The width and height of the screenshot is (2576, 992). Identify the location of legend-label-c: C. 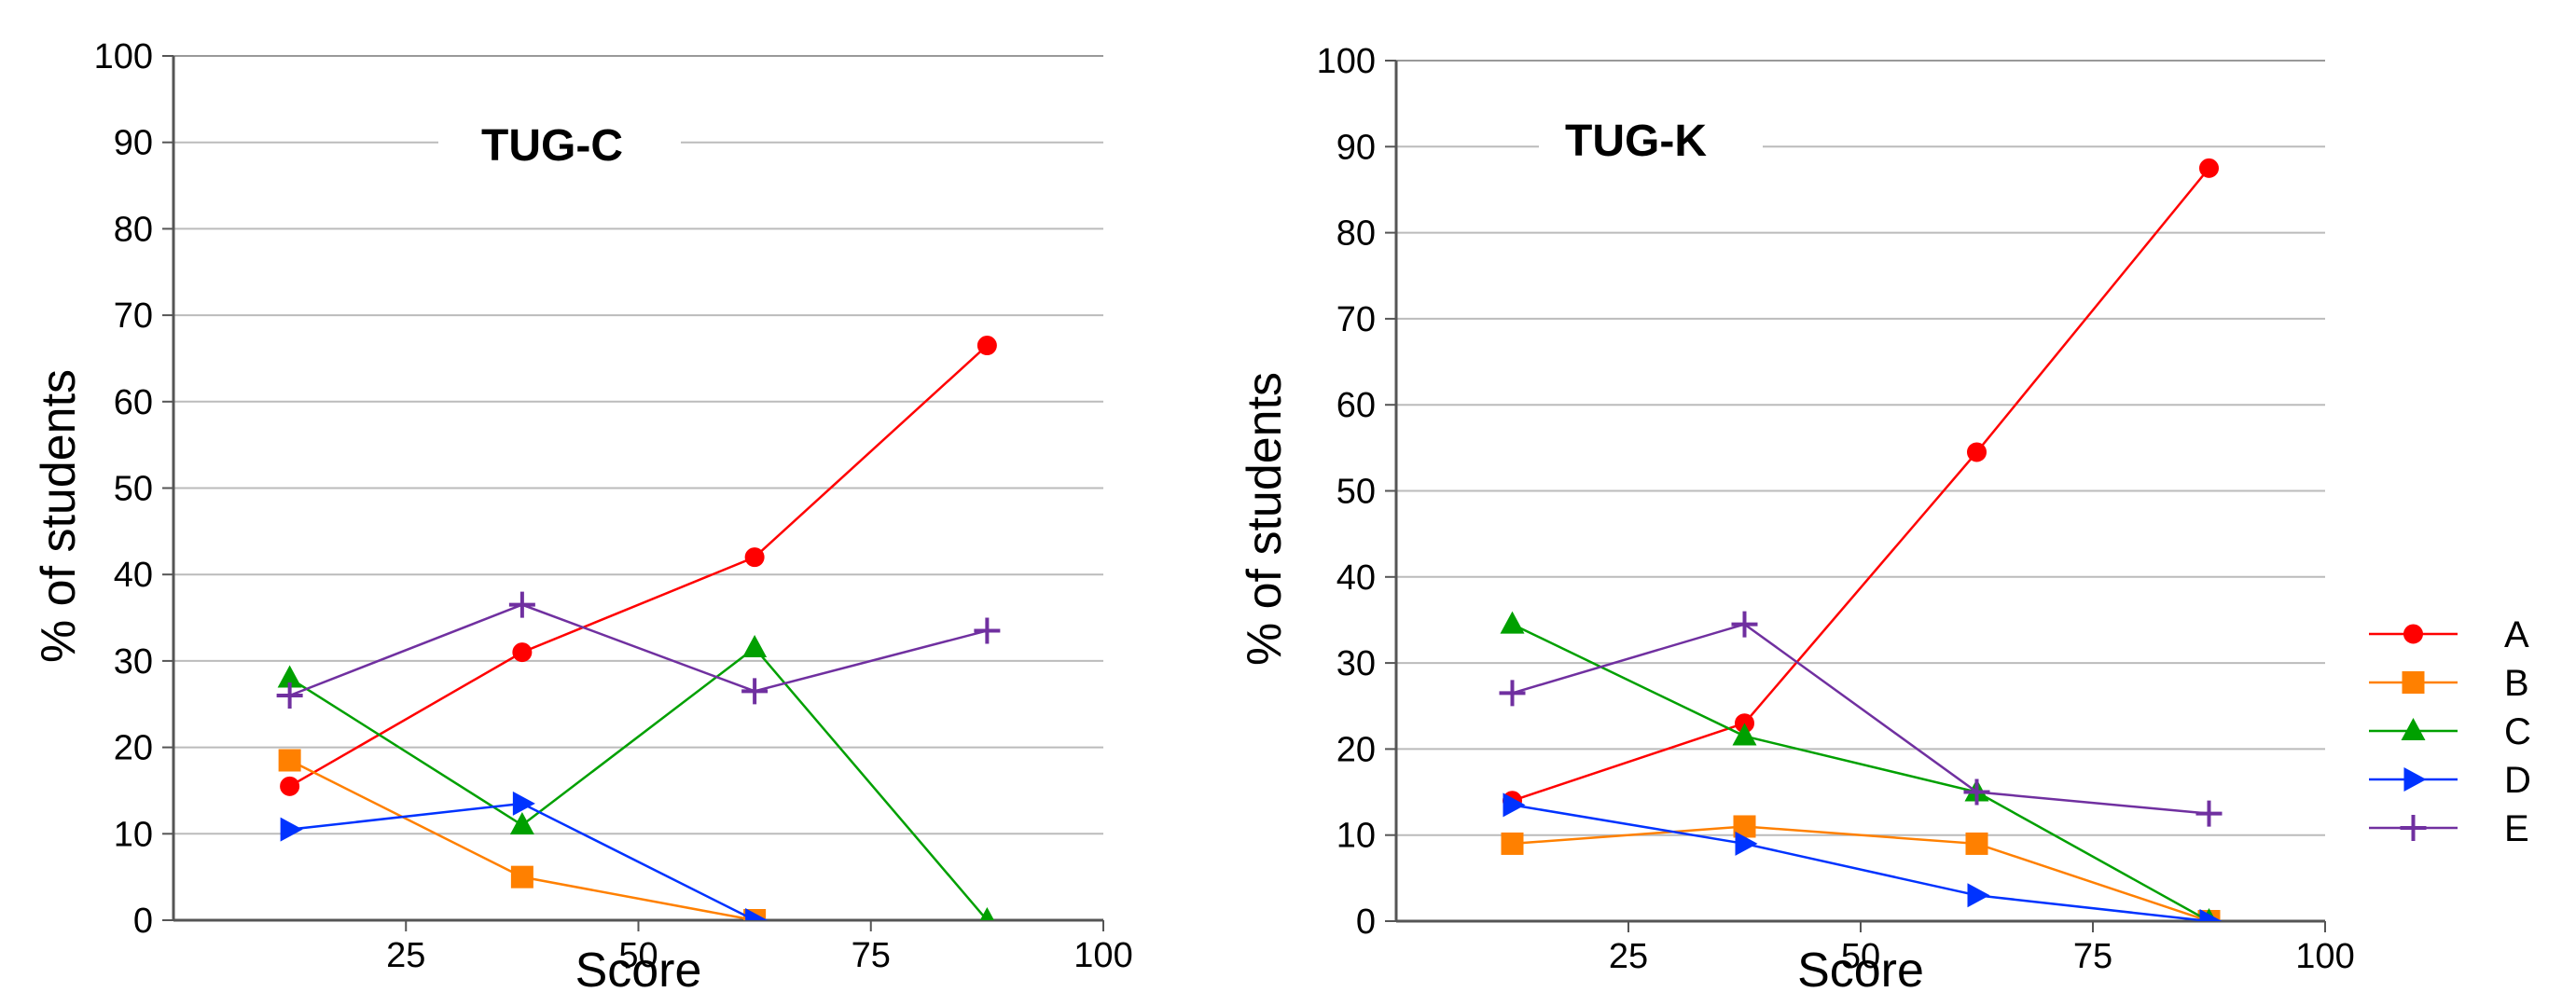
(2517, 731).